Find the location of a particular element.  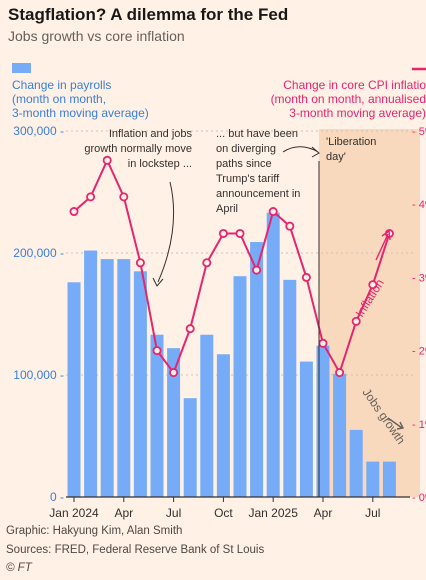

left-axis-tick-label: 300,000 - is located at coordinates (38, 131).